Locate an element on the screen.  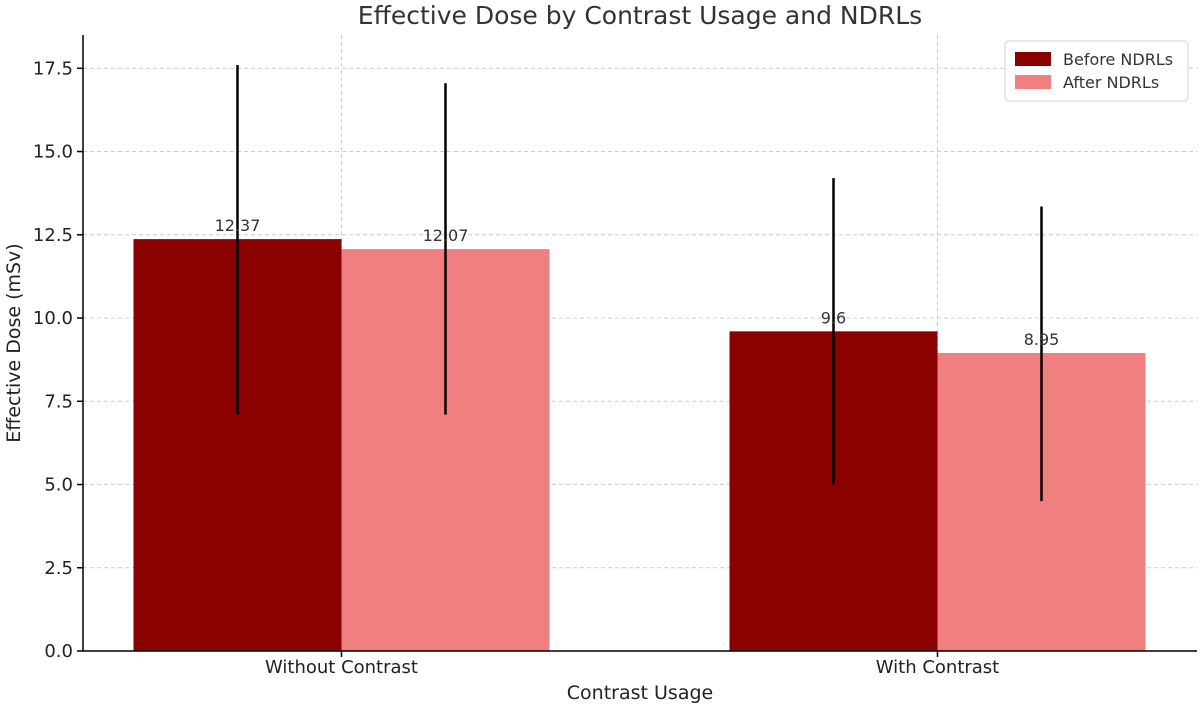
x-tick-label: Without Contrast is located at coordinates (341, 667).